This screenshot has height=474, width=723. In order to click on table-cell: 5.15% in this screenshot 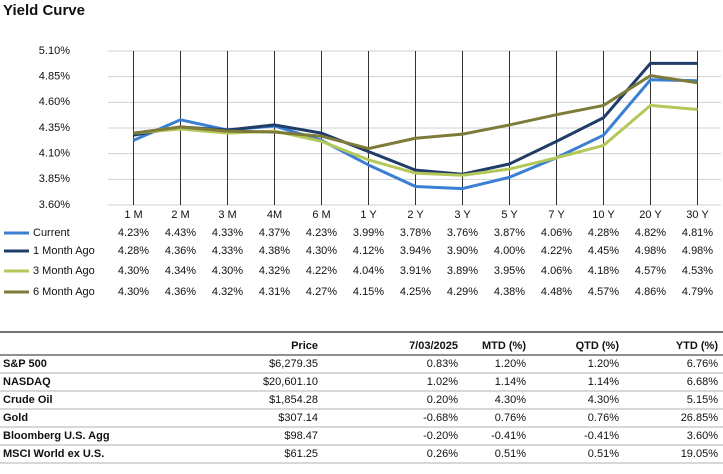, I will do `click(702, 400)`.